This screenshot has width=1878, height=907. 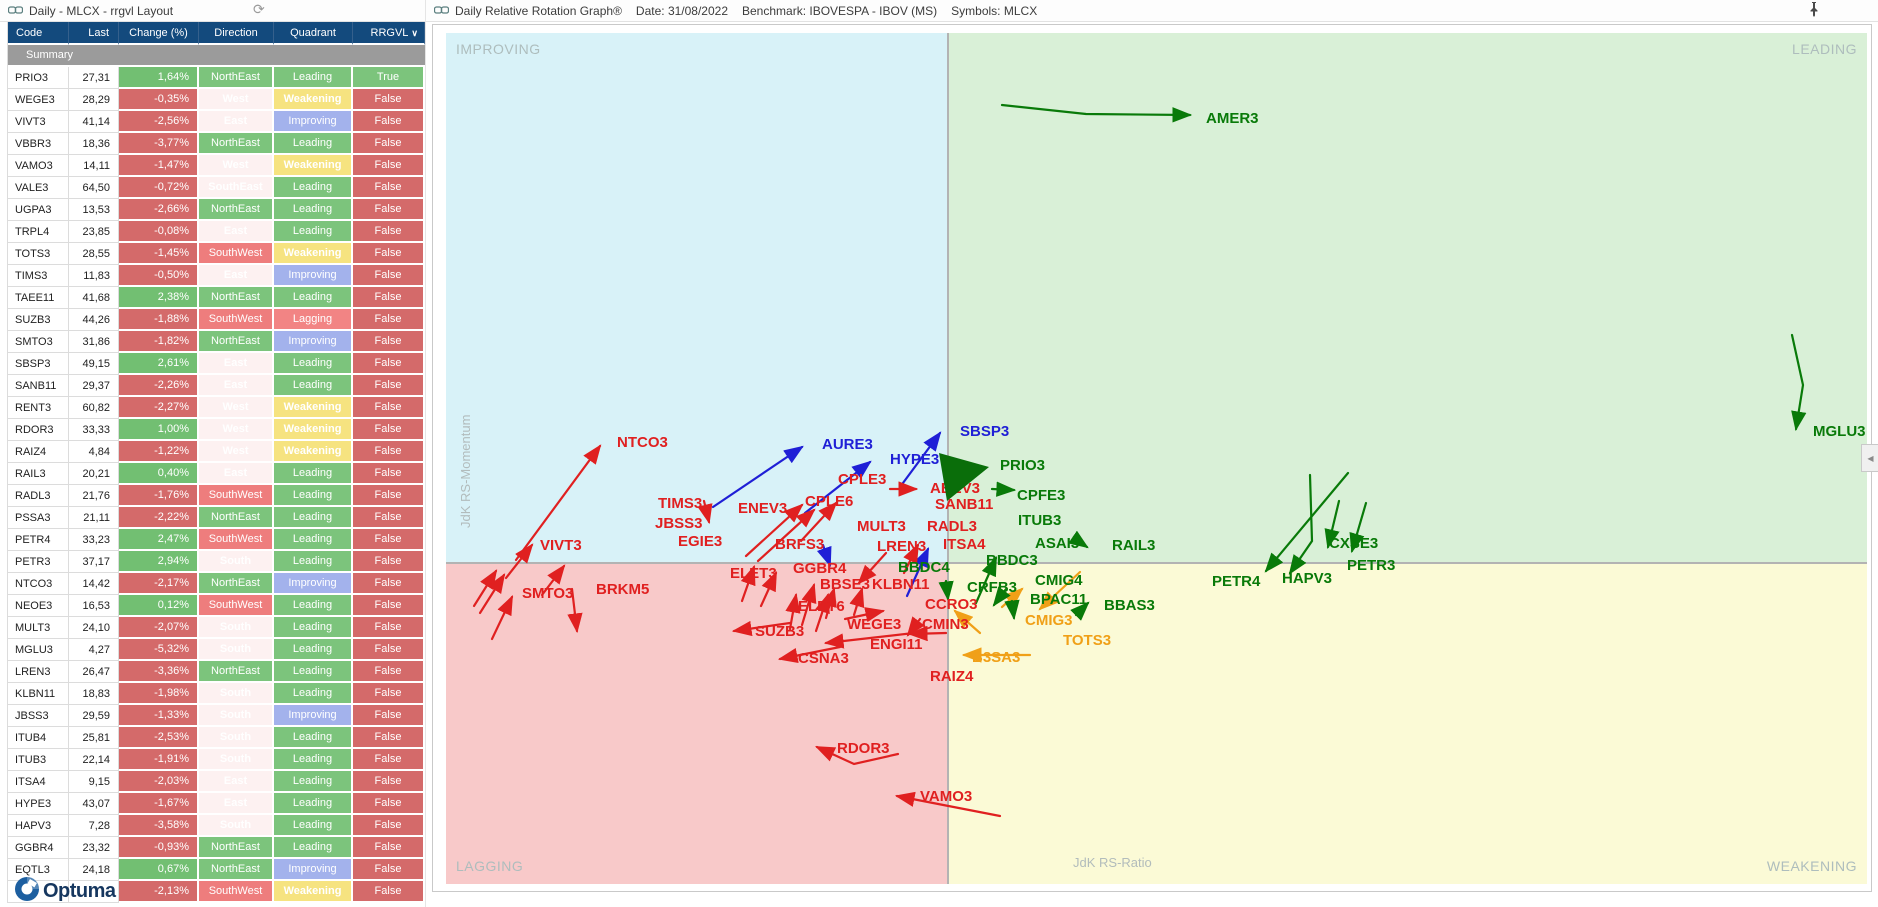 What do you see at coordinates (159, 276) in the screenshot?
I see `cell-change: -0,50%` at bounding box center [159, 276].